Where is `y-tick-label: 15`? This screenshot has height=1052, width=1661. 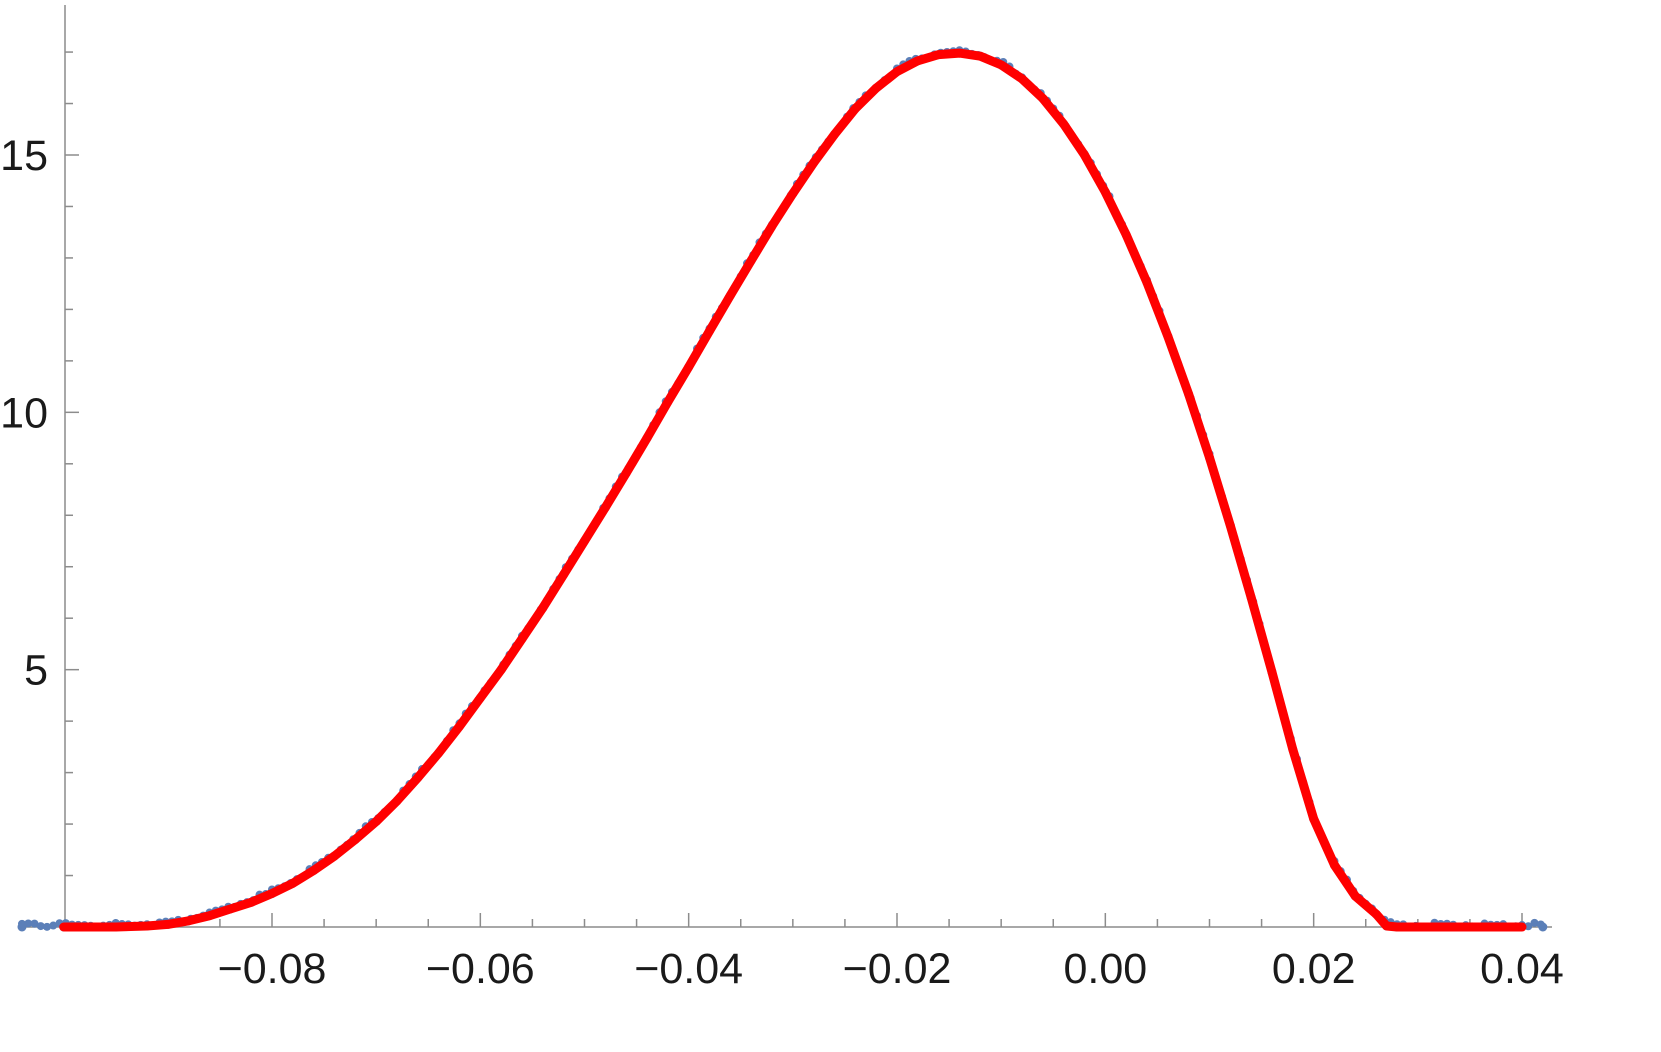
y-tick-label: 15 is located at coordinates (24, 156).